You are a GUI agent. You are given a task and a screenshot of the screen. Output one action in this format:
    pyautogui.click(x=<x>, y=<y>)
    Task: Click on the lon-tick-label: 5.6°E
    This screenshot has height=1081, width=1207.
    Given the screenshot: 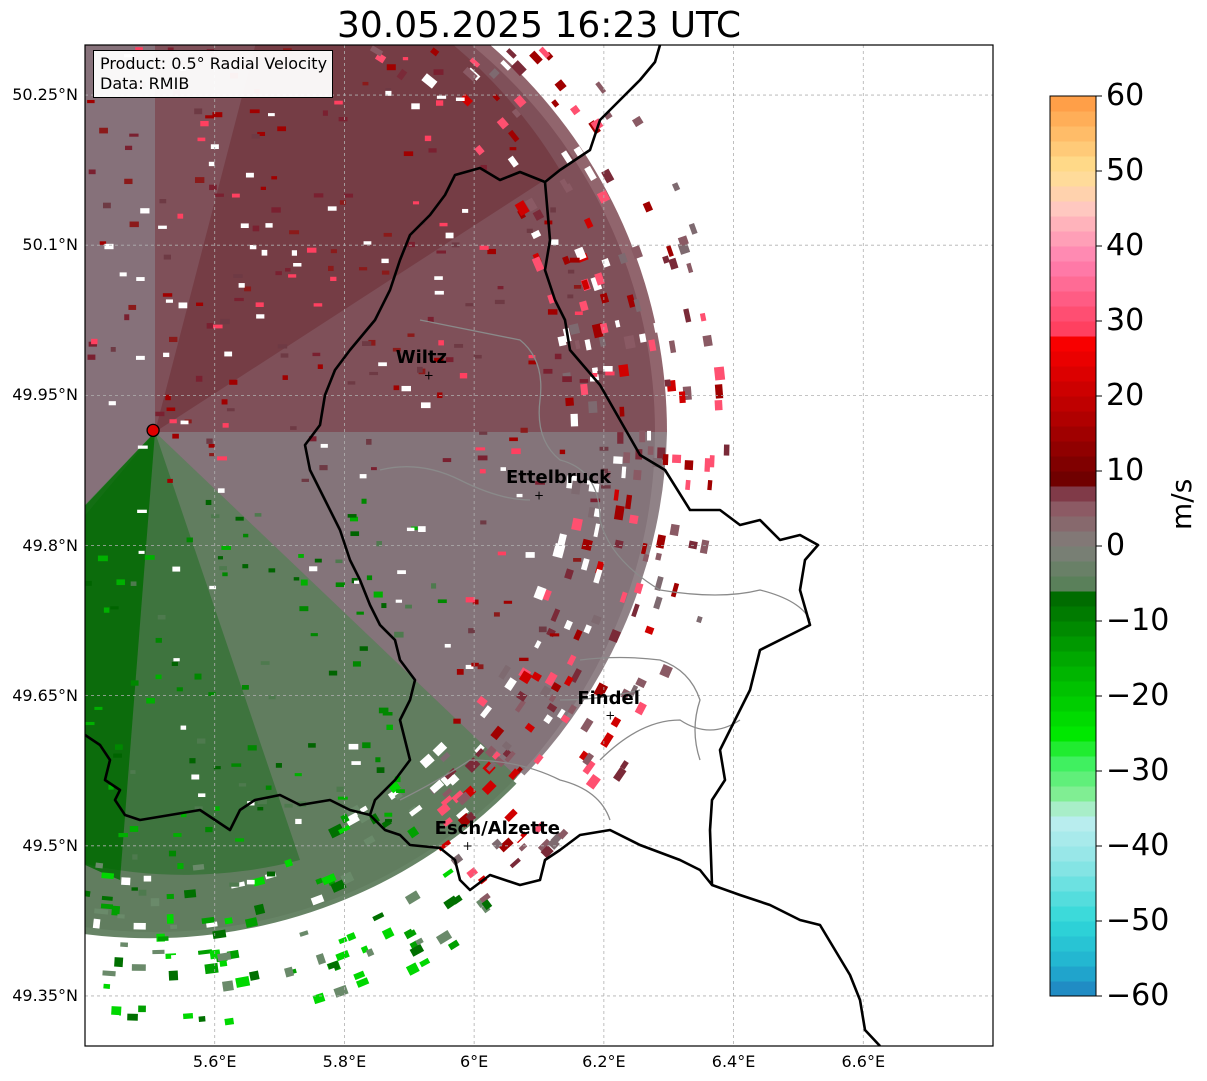 What is the action you would take?
    pyautogui.click(x=214, y=1061)
    